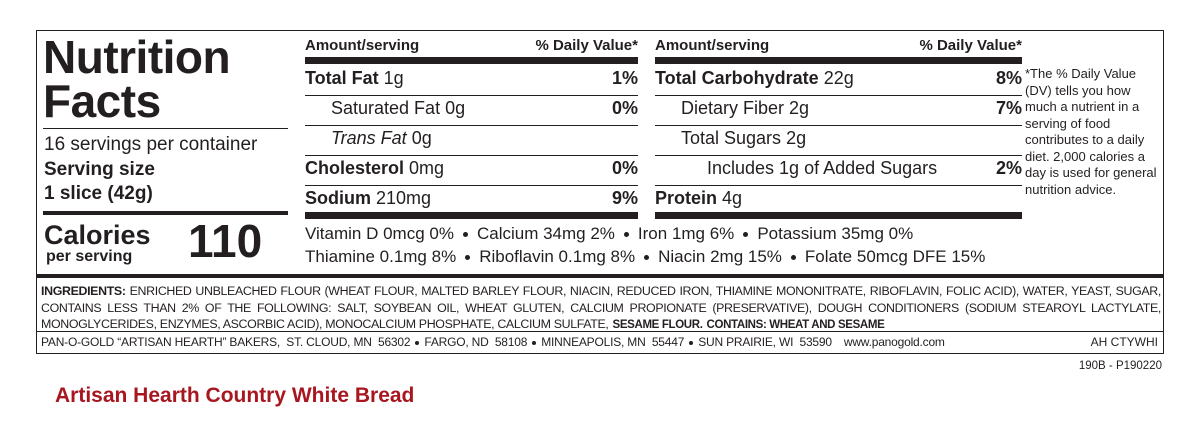 The image size is (1200, 429). What do you see at coordinates (379, 233) in the screenshot?
I see `vitamin: Vitamin D 0mcg 0%` at bounding box center [379, 233].